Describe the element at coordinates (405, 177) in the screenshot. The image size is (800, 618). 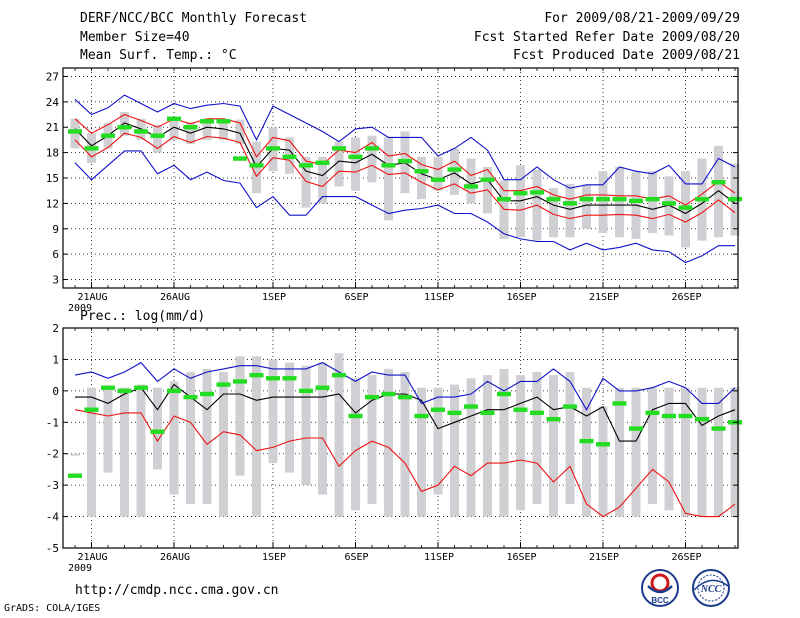
I see `temp-series-mean-spread` at that location.